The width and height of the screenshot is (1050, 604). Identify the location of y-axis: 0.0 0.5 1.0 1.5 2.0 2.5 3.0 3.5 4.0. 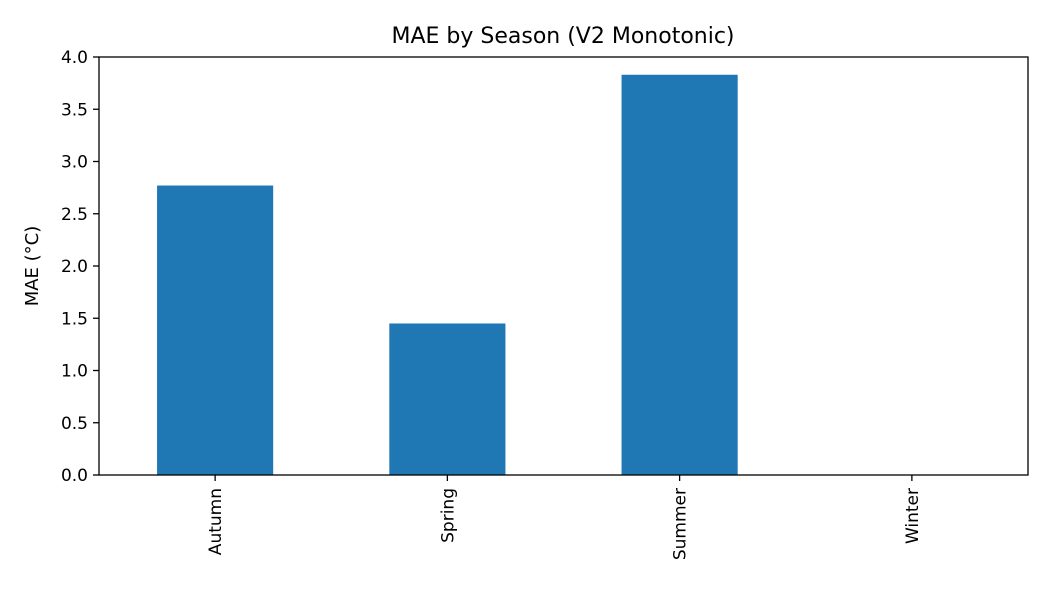
(80, 267).